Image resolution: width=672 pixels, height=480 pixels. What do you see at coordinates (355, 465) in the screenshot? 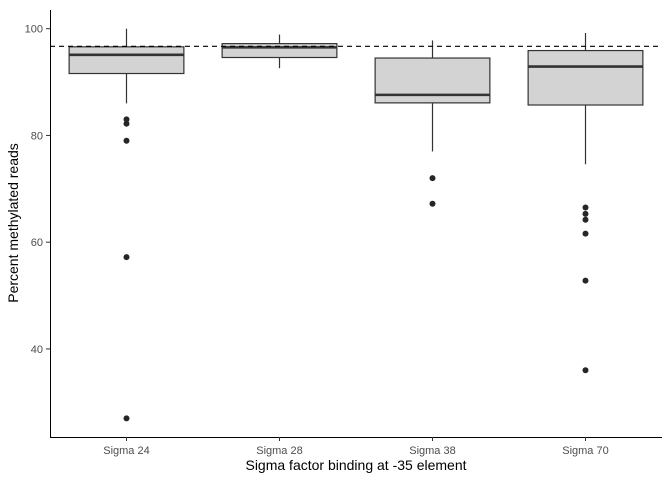
I see `x-axis-title: Sigma factor binding at -35 element` at bounding box center [355, 465].